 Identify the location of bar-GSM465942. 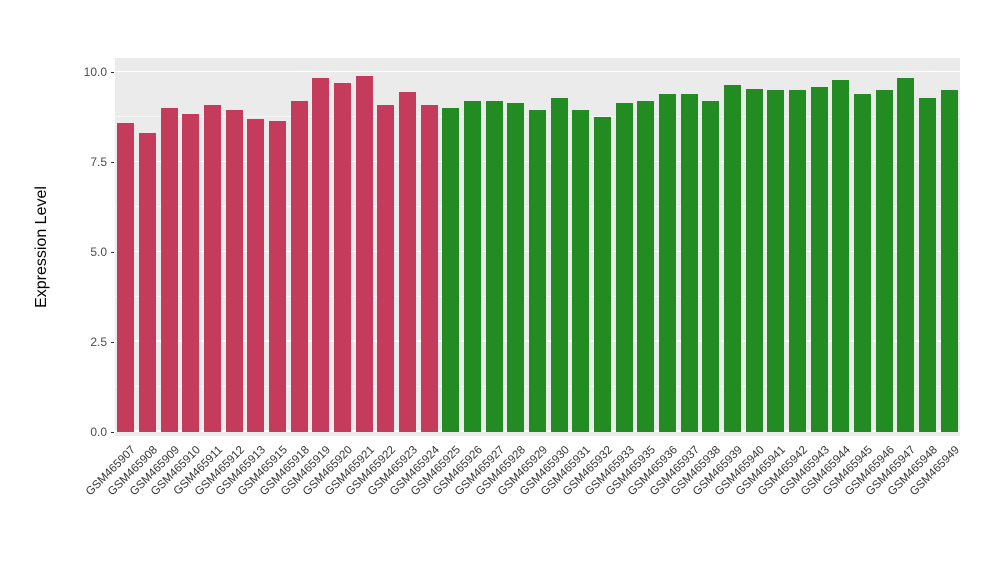
(797, 261).